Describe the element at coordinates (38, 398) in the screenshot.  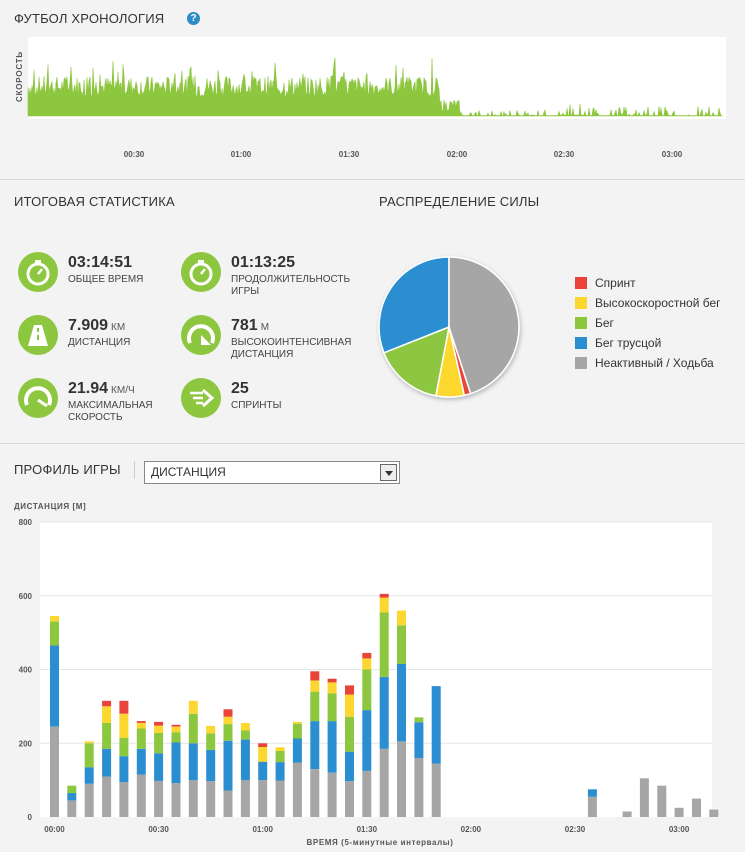
I see `speedometer-icon` at that location.